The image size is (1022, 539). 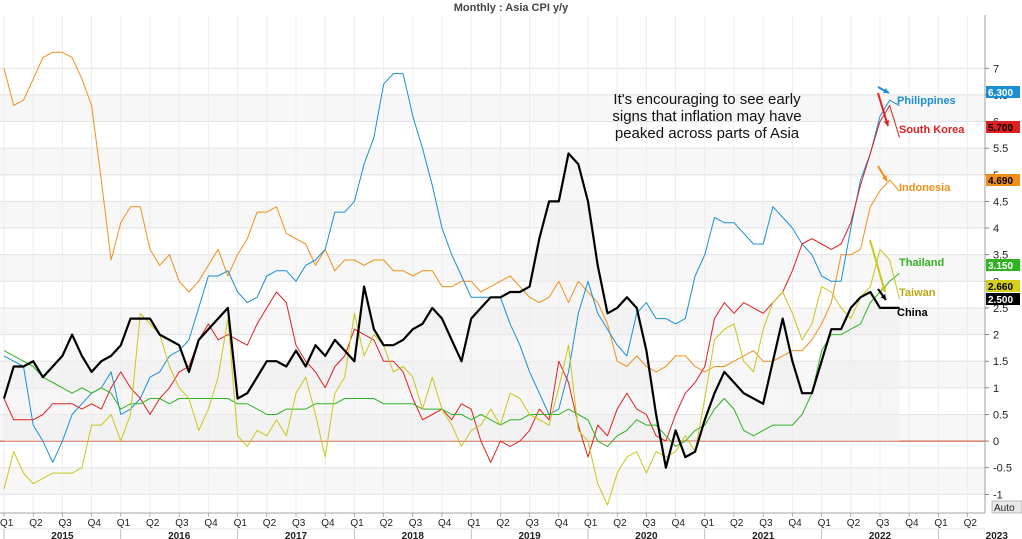 I want to click on last-value-taiwan: 2.660, so click(x=1000, y=287).